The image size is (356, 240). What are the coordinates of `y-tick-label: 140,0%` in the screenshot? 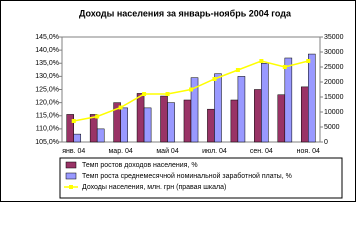 It's located at (47, 50).